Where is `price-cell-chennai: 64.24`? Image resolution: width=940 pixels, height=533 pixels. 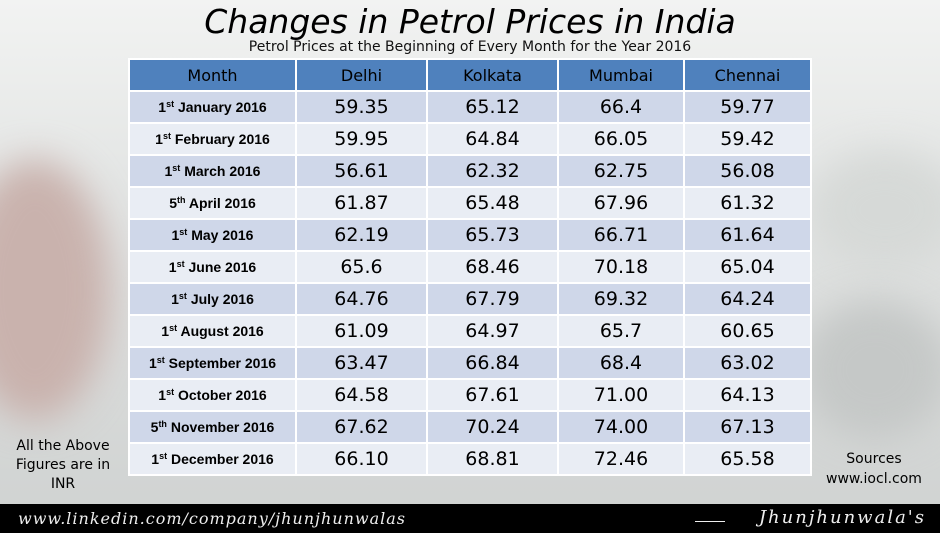
price-cell-chennai: 64.24 is located at coordinates (747, 299).